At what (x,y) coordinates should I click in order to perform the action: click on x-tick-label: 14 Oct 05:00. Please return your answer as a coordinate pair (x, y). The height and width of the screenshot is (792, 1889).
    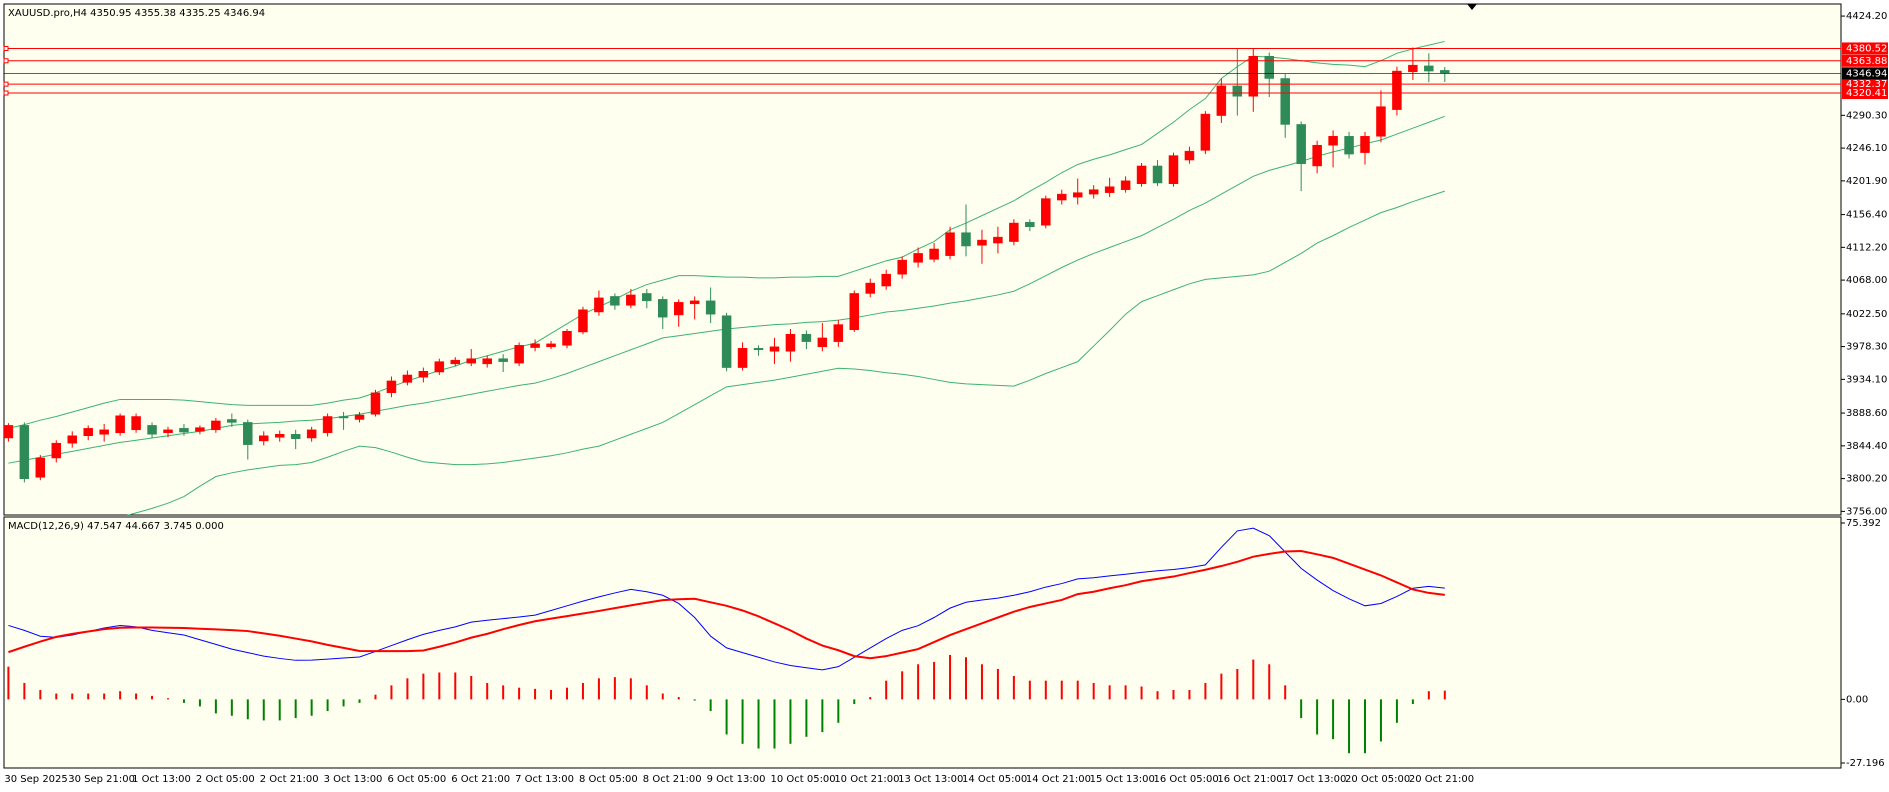
    Looking at the image, I should click on (994, 779).